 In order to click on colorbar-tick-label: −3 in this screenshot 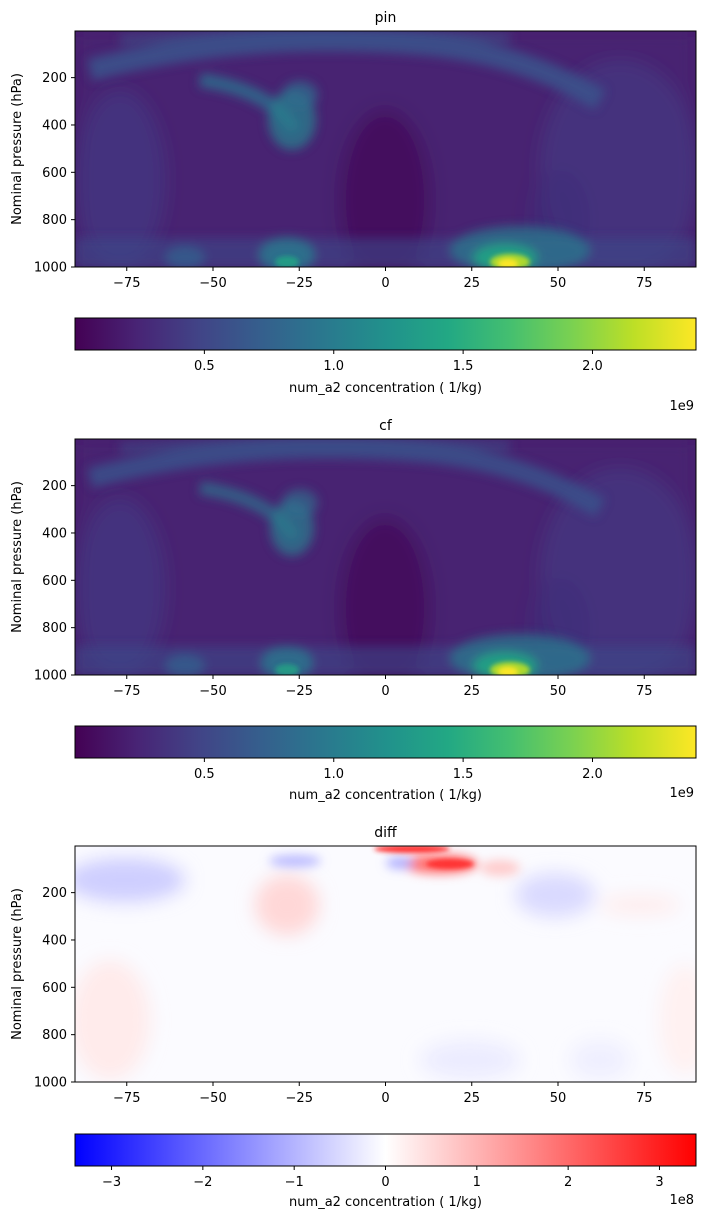, I will do `click(111, 1182)`.